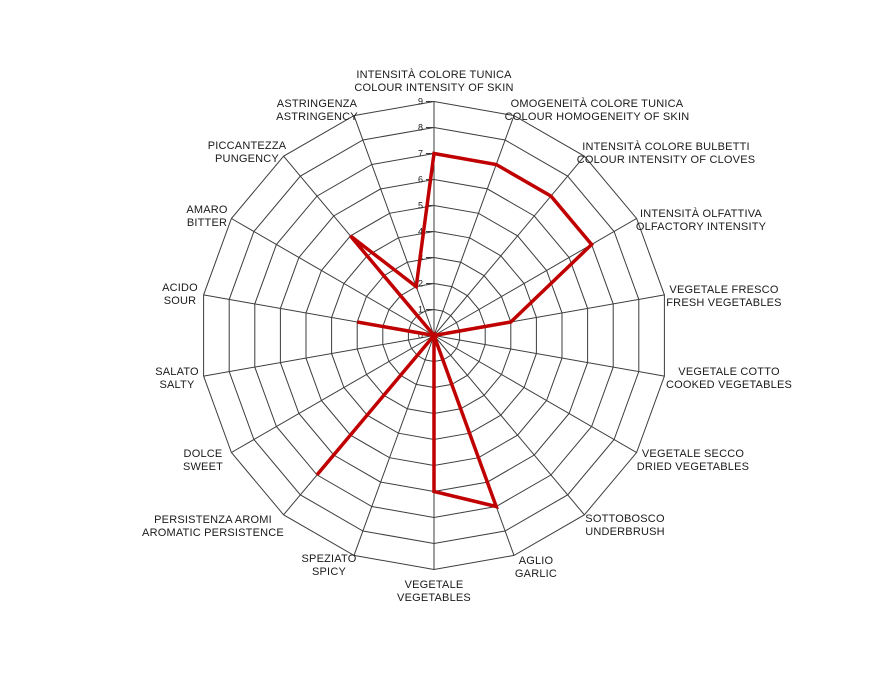  I want to click on axis-label-italian: SALATO, so click(177, 372).